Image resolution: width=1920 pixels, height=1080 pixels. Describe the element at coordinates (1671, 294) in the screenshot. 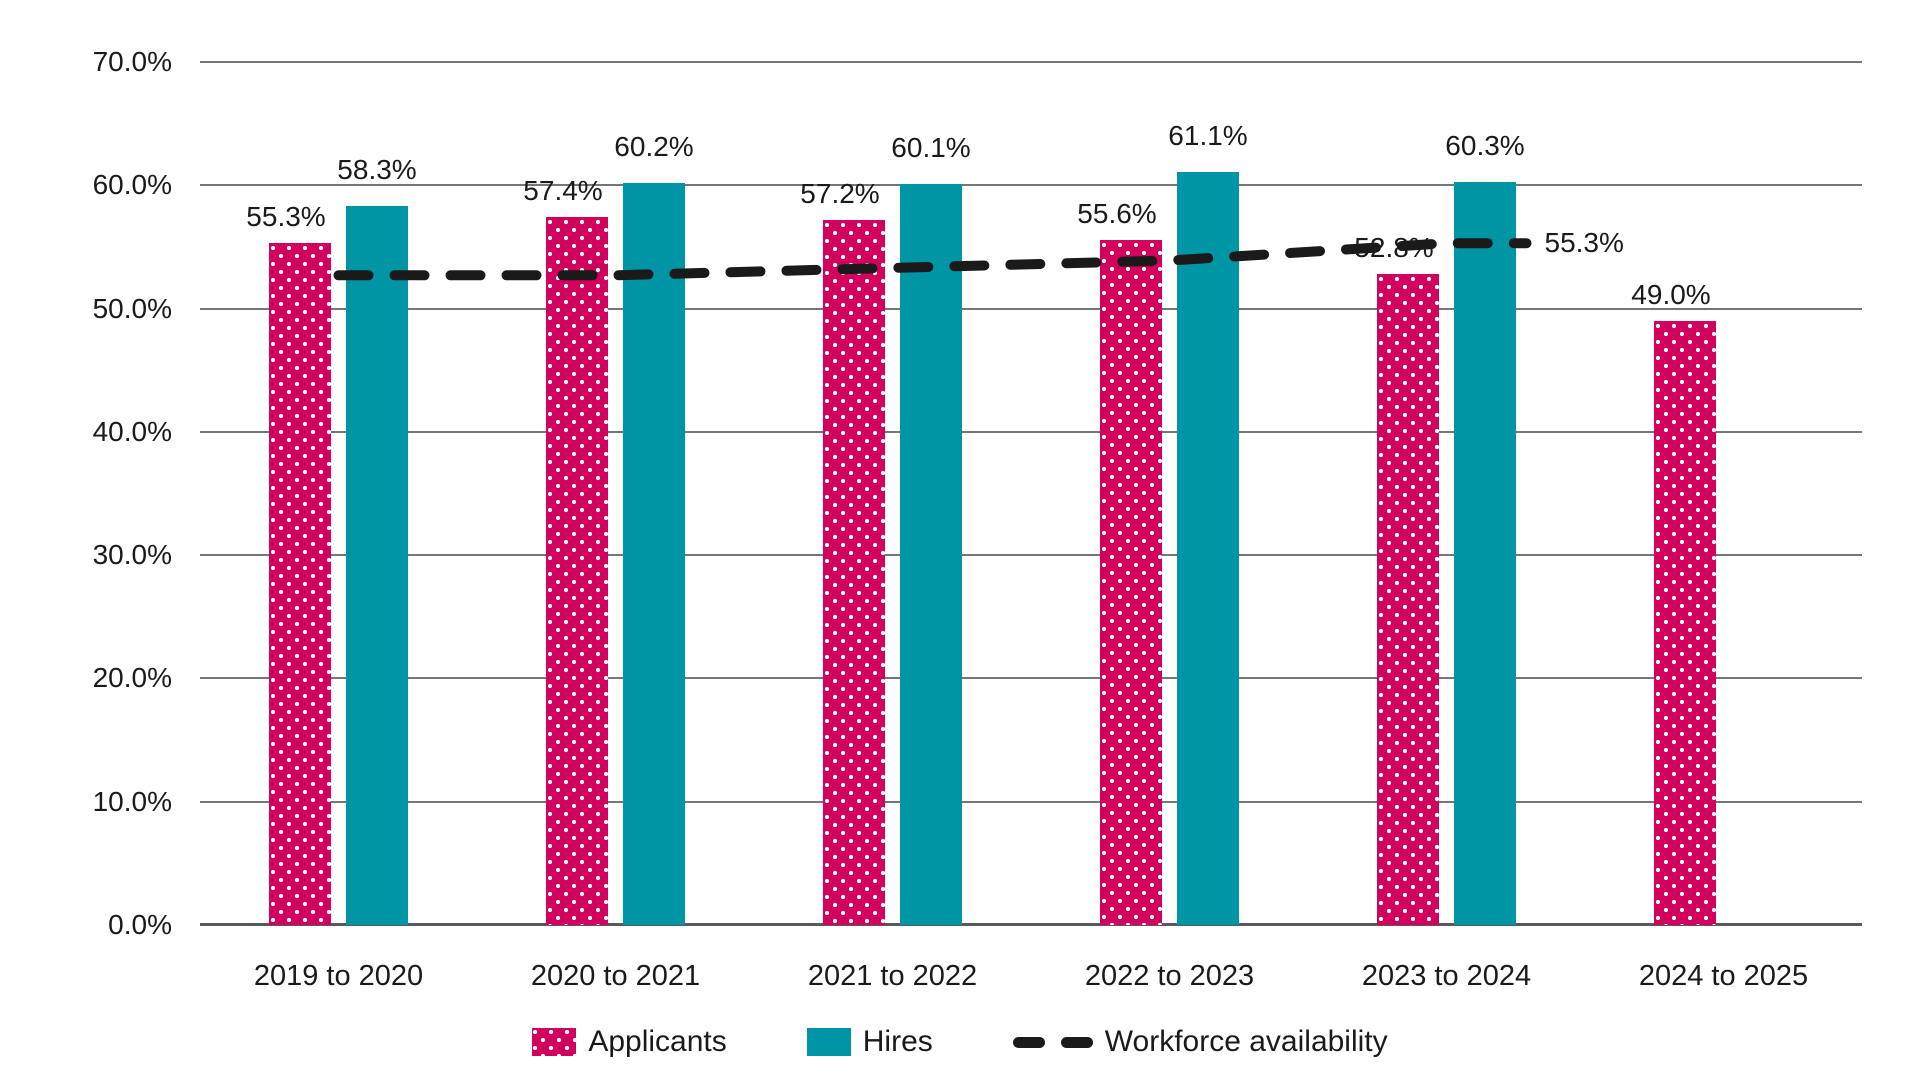

I see `bar-value-label: 49.0%` at that location.